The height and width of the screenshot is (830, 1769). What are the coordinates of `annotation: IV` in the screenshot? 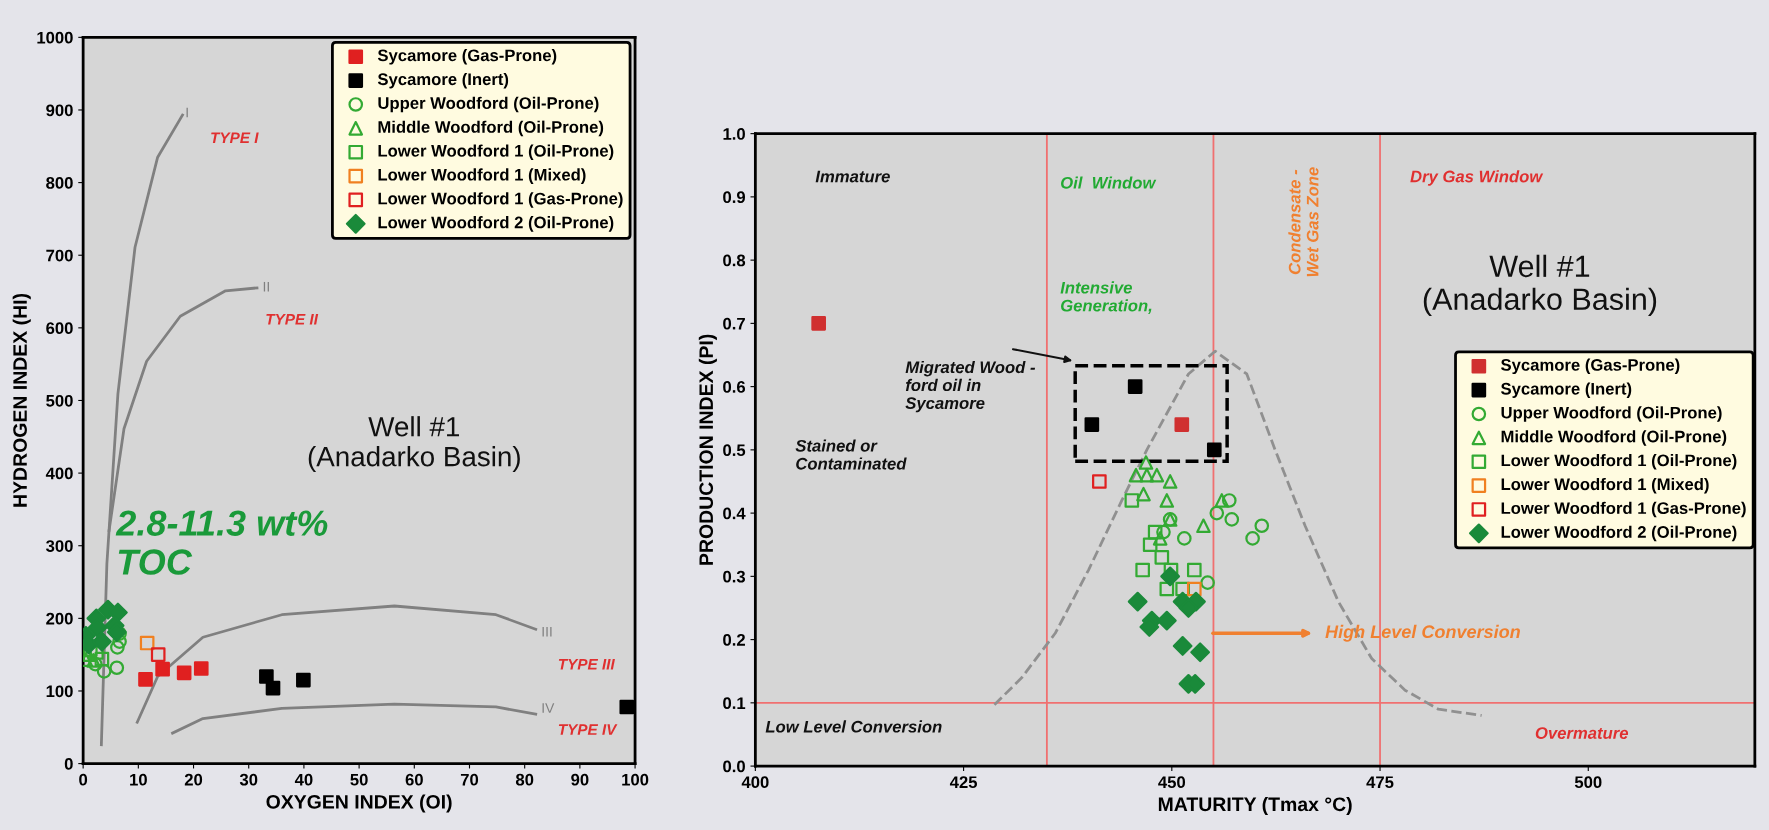 It's located at (548, 708).